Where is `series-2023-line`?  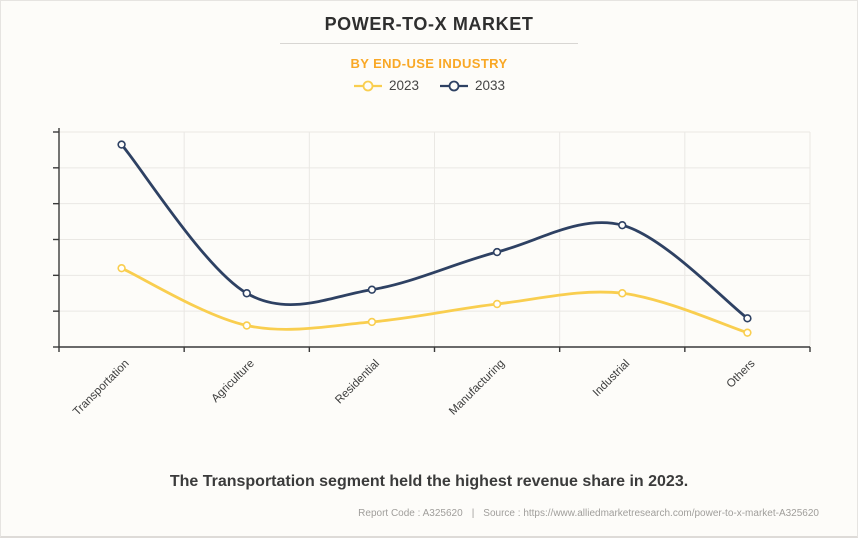
series-2023-line is located at coordinates (434, 300).